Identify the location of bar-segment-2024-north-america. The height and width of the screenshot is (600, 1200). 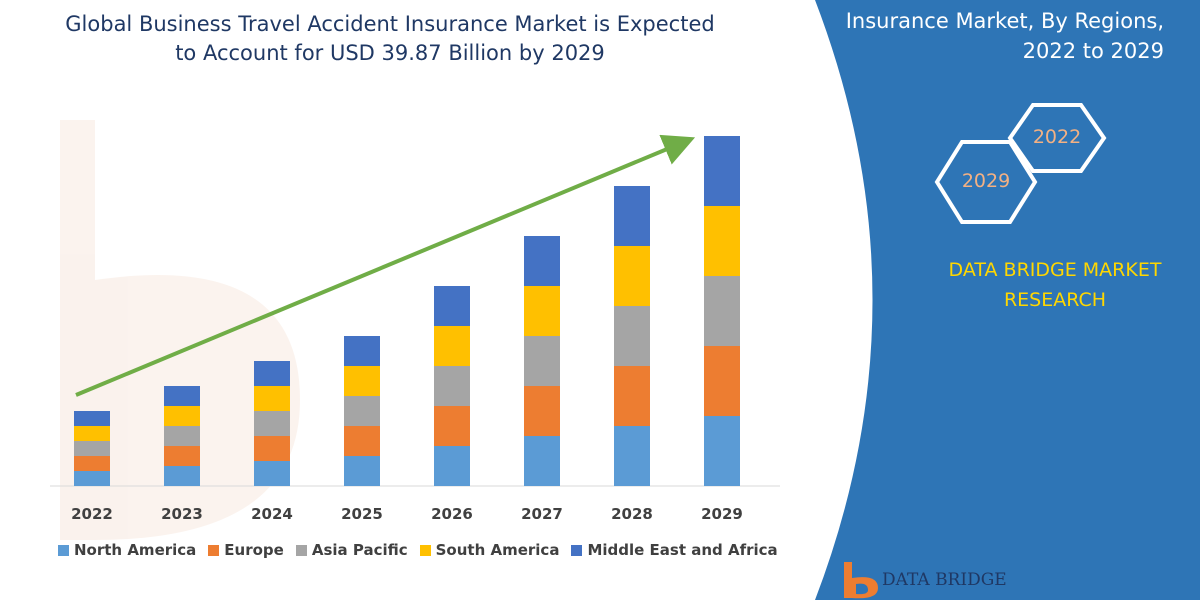
(272, 473).